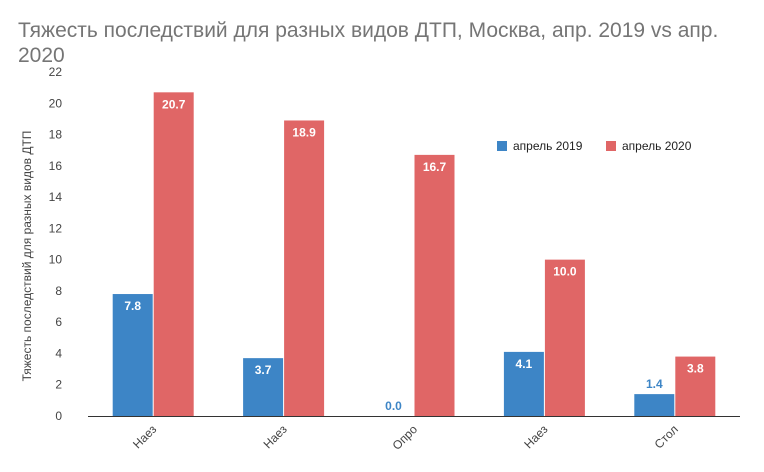 The image size is (764, 472). What do you see at coordinates (145, 437) in the screenshot?
I see `x-tick-label-0: Наез` at bounding box center [145, 437].